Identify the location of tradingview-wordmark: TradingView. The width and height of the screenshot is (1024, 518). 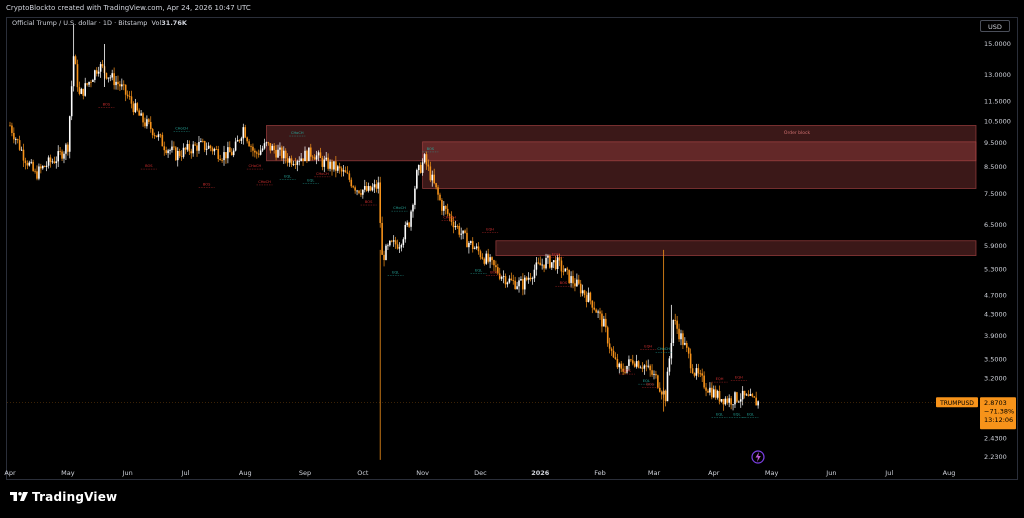
(75, 497).